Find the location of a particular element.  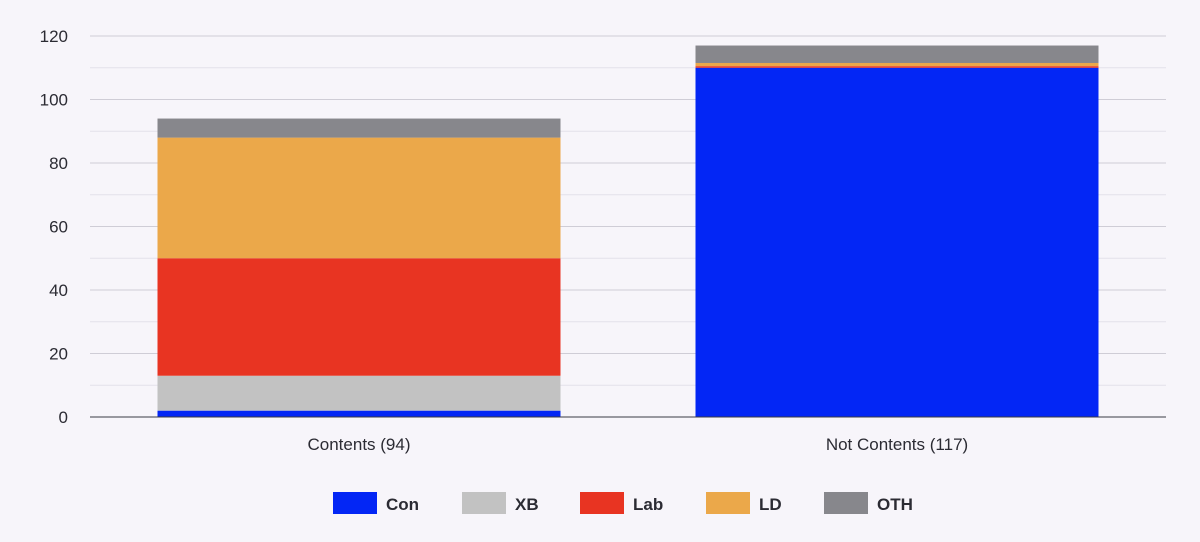

y-tick-label: 20 is located at coordinates (58, 354).